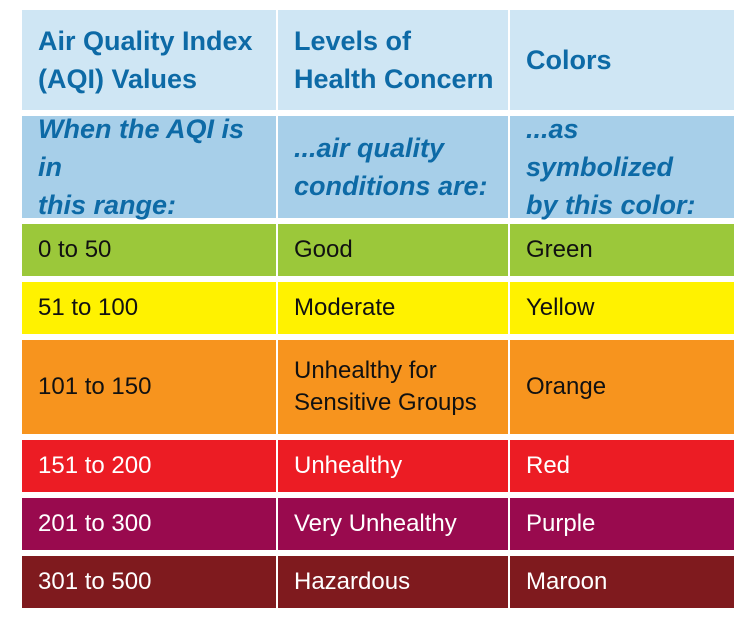  Describe the element at coordinates (567, 581) in the screenshot. I see `color-name: Maroon` at that location.